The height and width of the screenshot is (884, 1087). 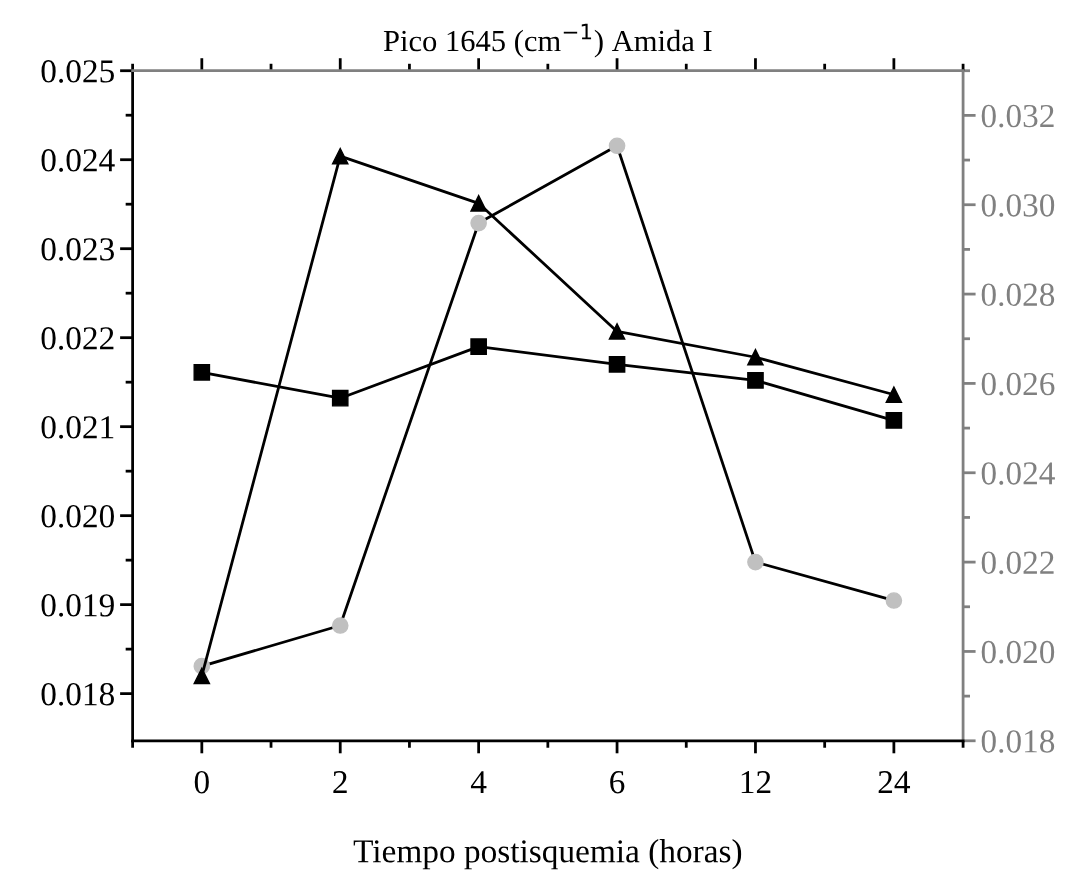 I want to click on y-tick-label: 0.021, so click(x=77, y=427).